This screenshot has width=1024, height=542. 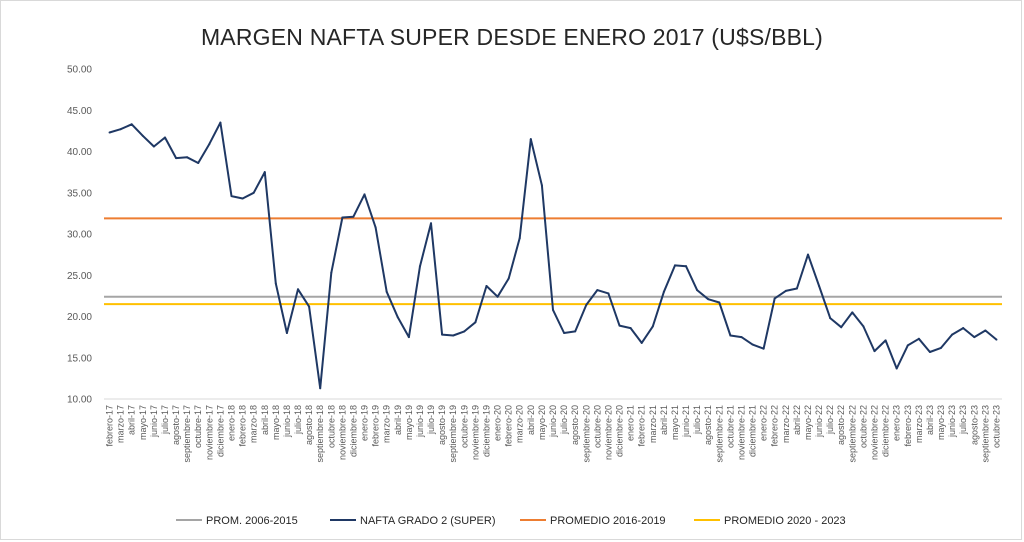 I want to click on x-tick-label: mayo-18, so click(x=276, y=422).